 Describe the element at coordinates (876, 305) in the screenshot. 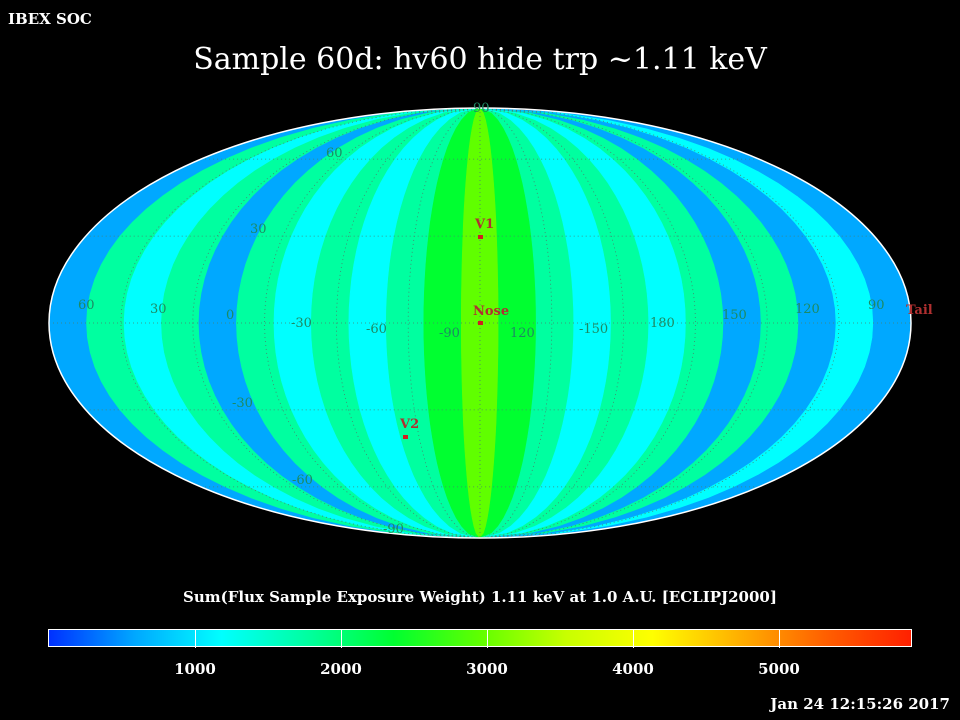

I see `lon-label: 90` at that location.